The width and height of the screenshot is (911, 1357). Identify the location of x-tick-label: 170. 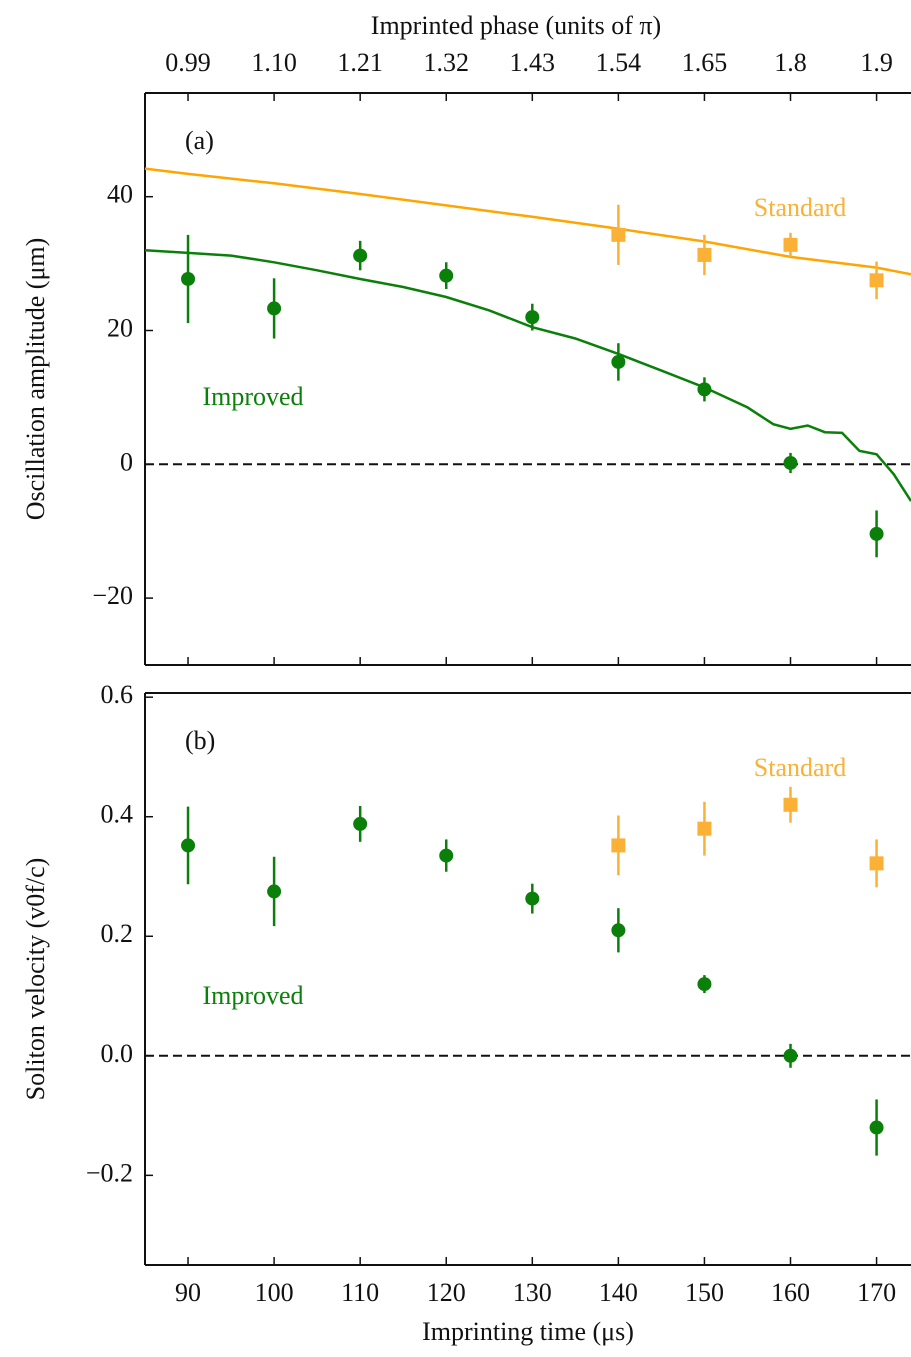
(876, 1292).